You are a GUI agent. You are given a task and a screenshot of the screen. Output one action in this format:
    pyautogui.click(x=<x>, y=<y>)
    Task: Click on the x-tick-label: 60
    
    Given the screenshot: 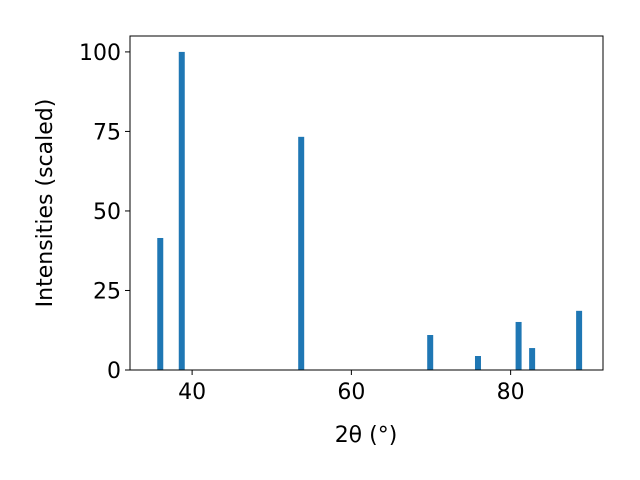 What is the action you would take?
    pyautogui.click(x=351, y=392)
    